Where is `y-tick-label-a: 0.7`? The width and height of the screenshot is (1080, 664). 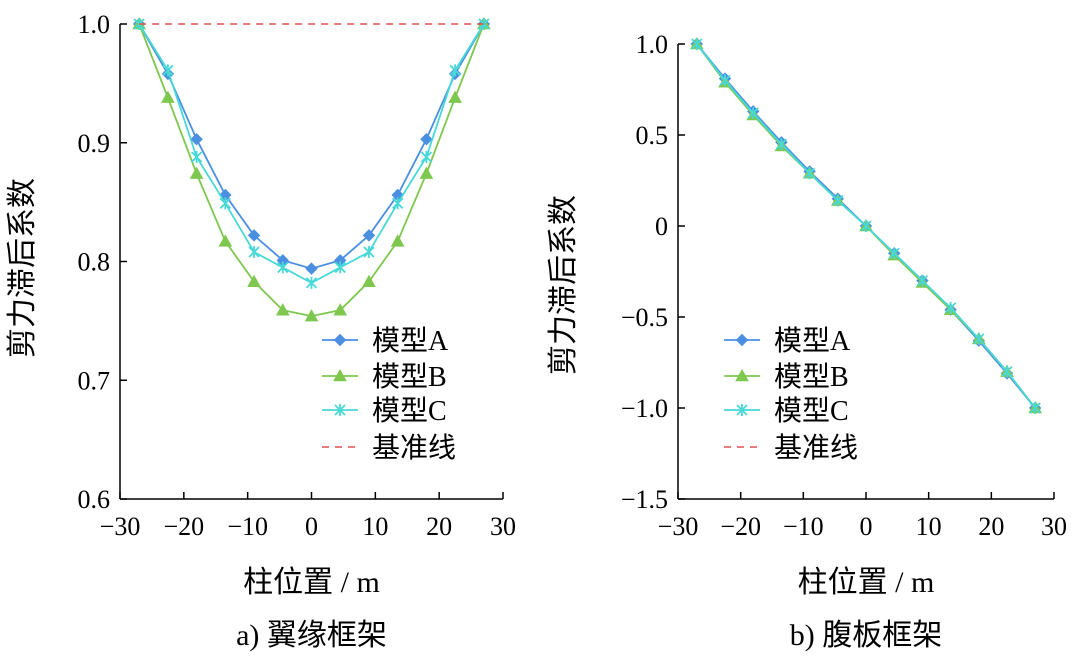 y-tick-label-a: 0.7 is located at coordinates (94, 380).